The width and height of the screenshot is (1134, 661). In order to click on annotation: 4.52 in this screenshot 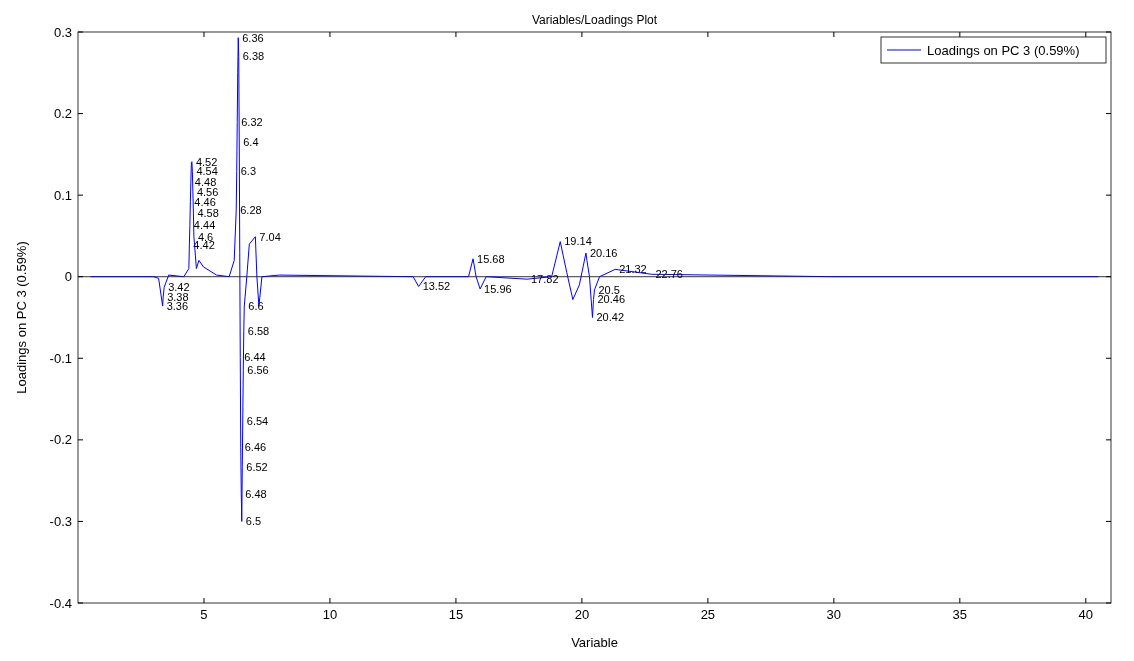, I will do `click(206, 161)`.